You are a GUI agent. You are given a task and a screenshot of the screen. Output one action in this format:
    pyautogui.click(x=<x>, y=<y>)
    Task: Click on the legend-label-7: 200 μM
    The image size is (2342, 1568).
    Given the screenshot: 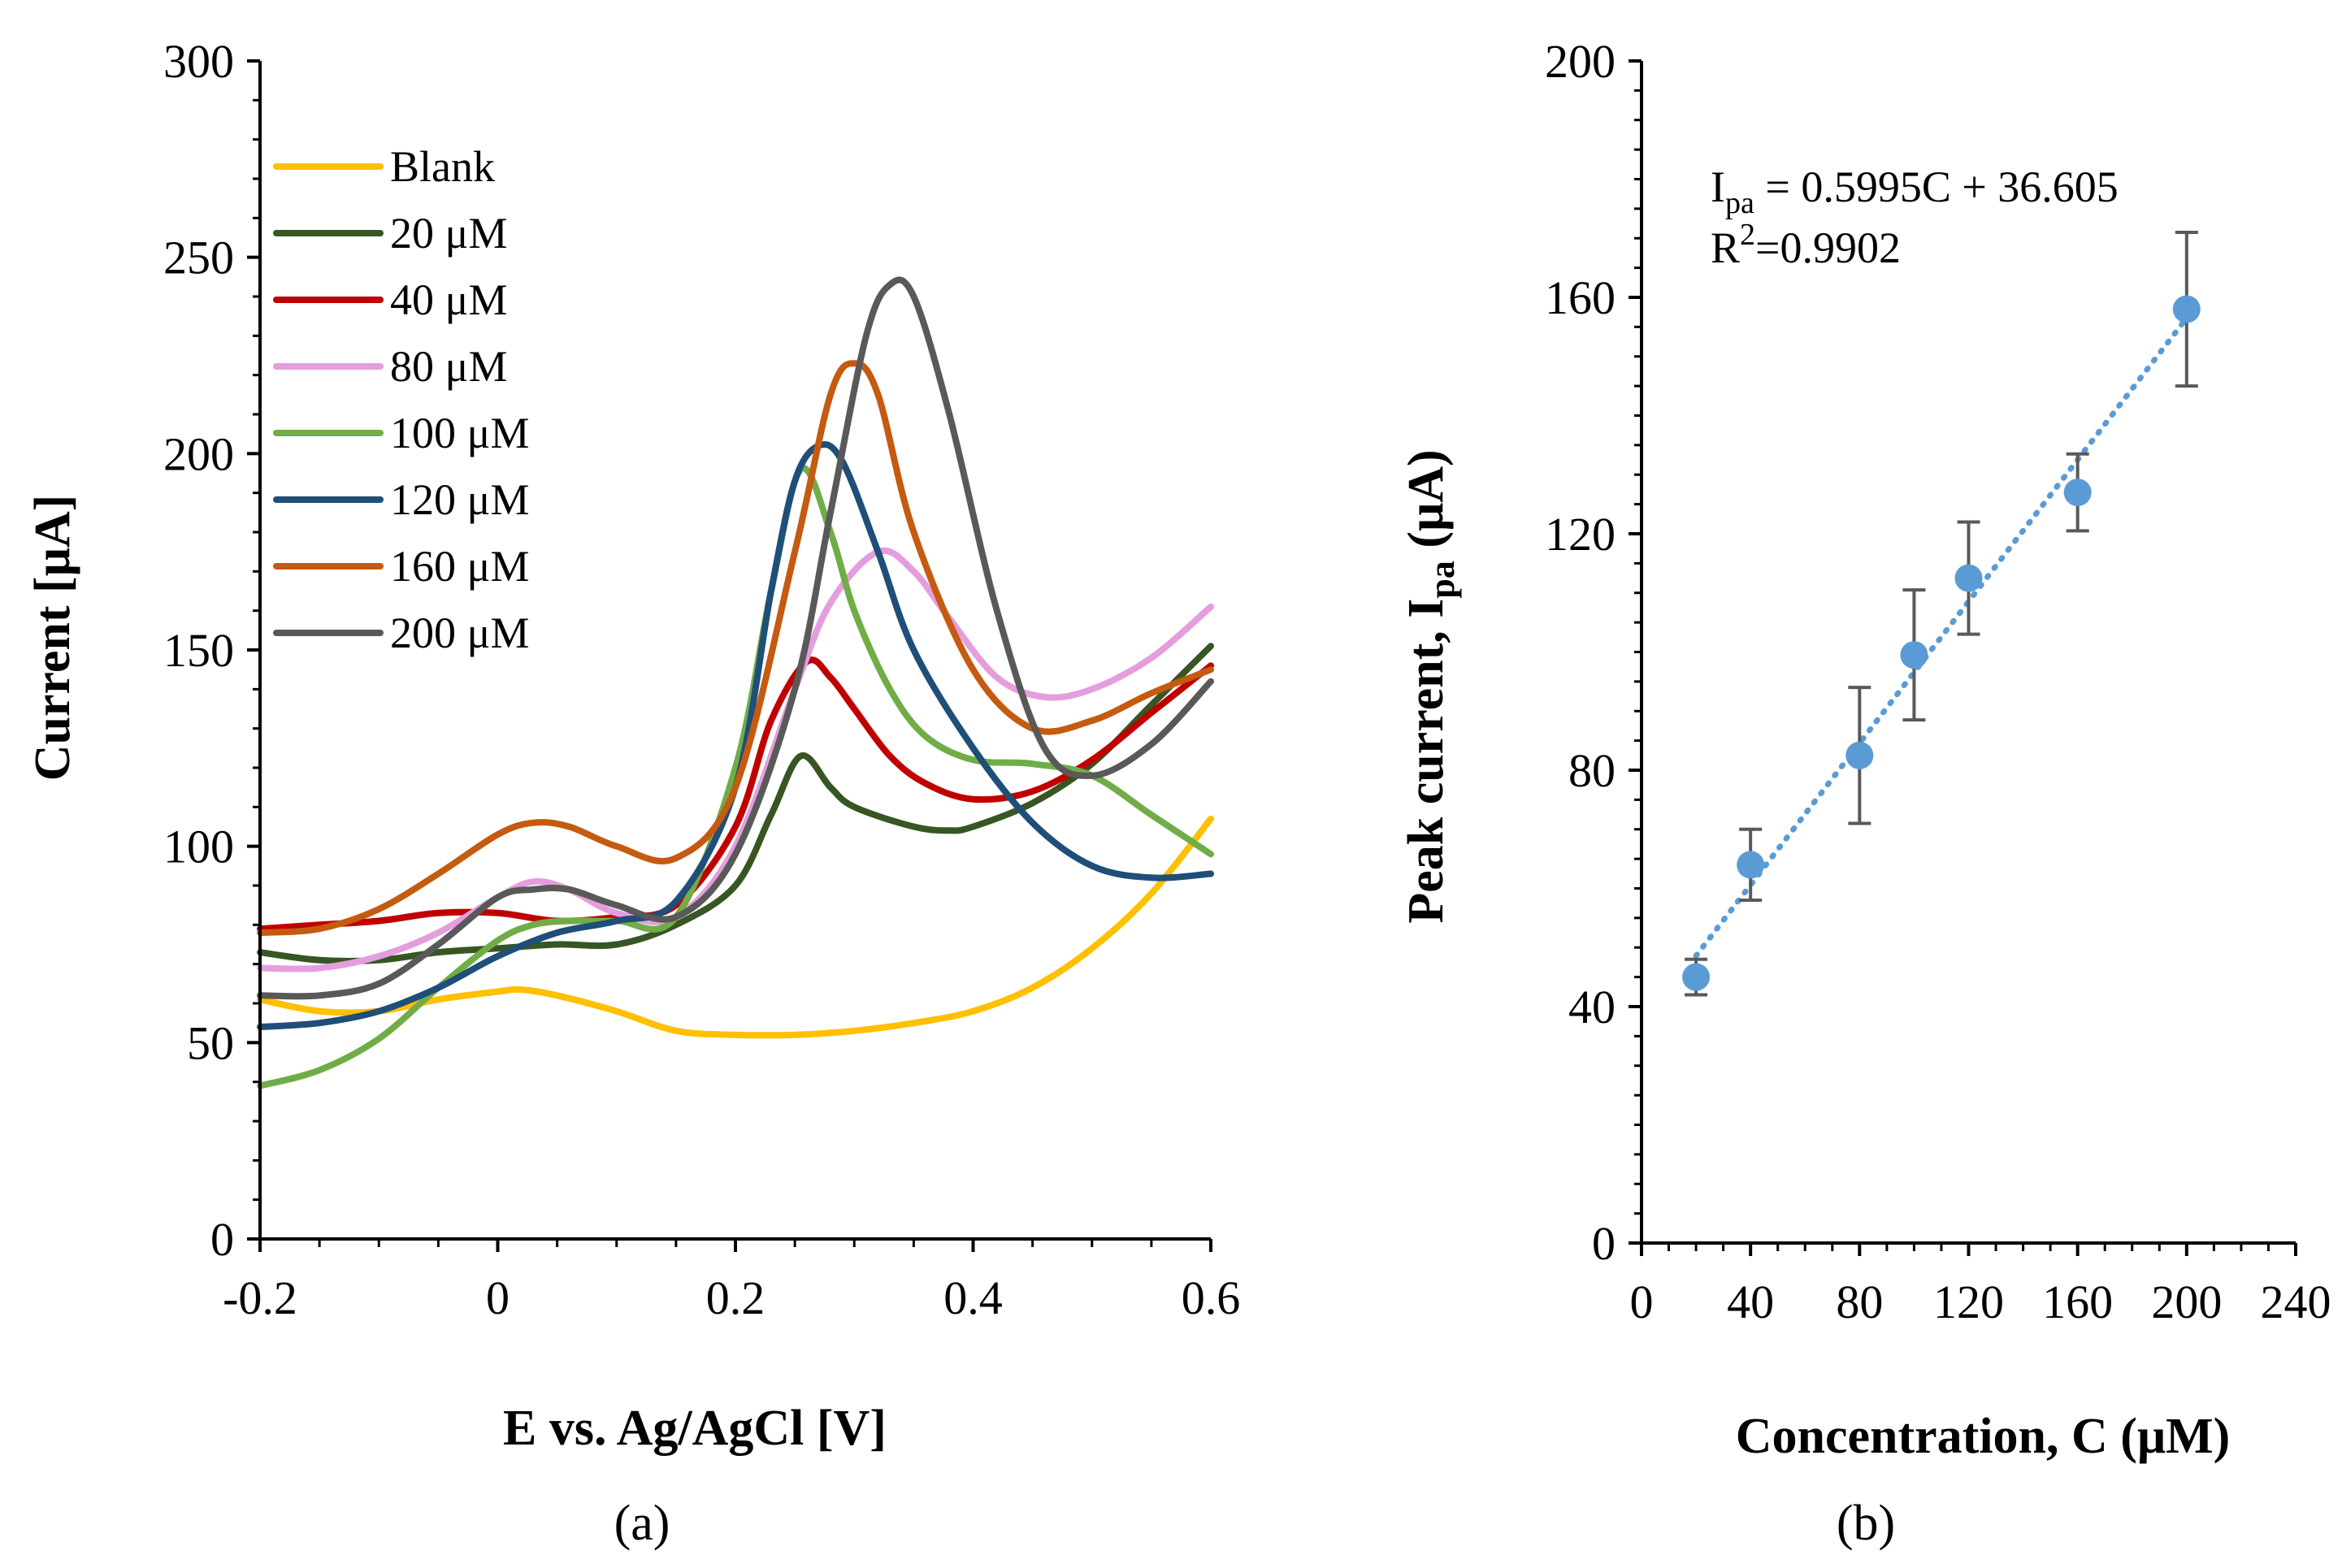 What is the action you would take?
    pyautogui.click(x=459, y=633)
    